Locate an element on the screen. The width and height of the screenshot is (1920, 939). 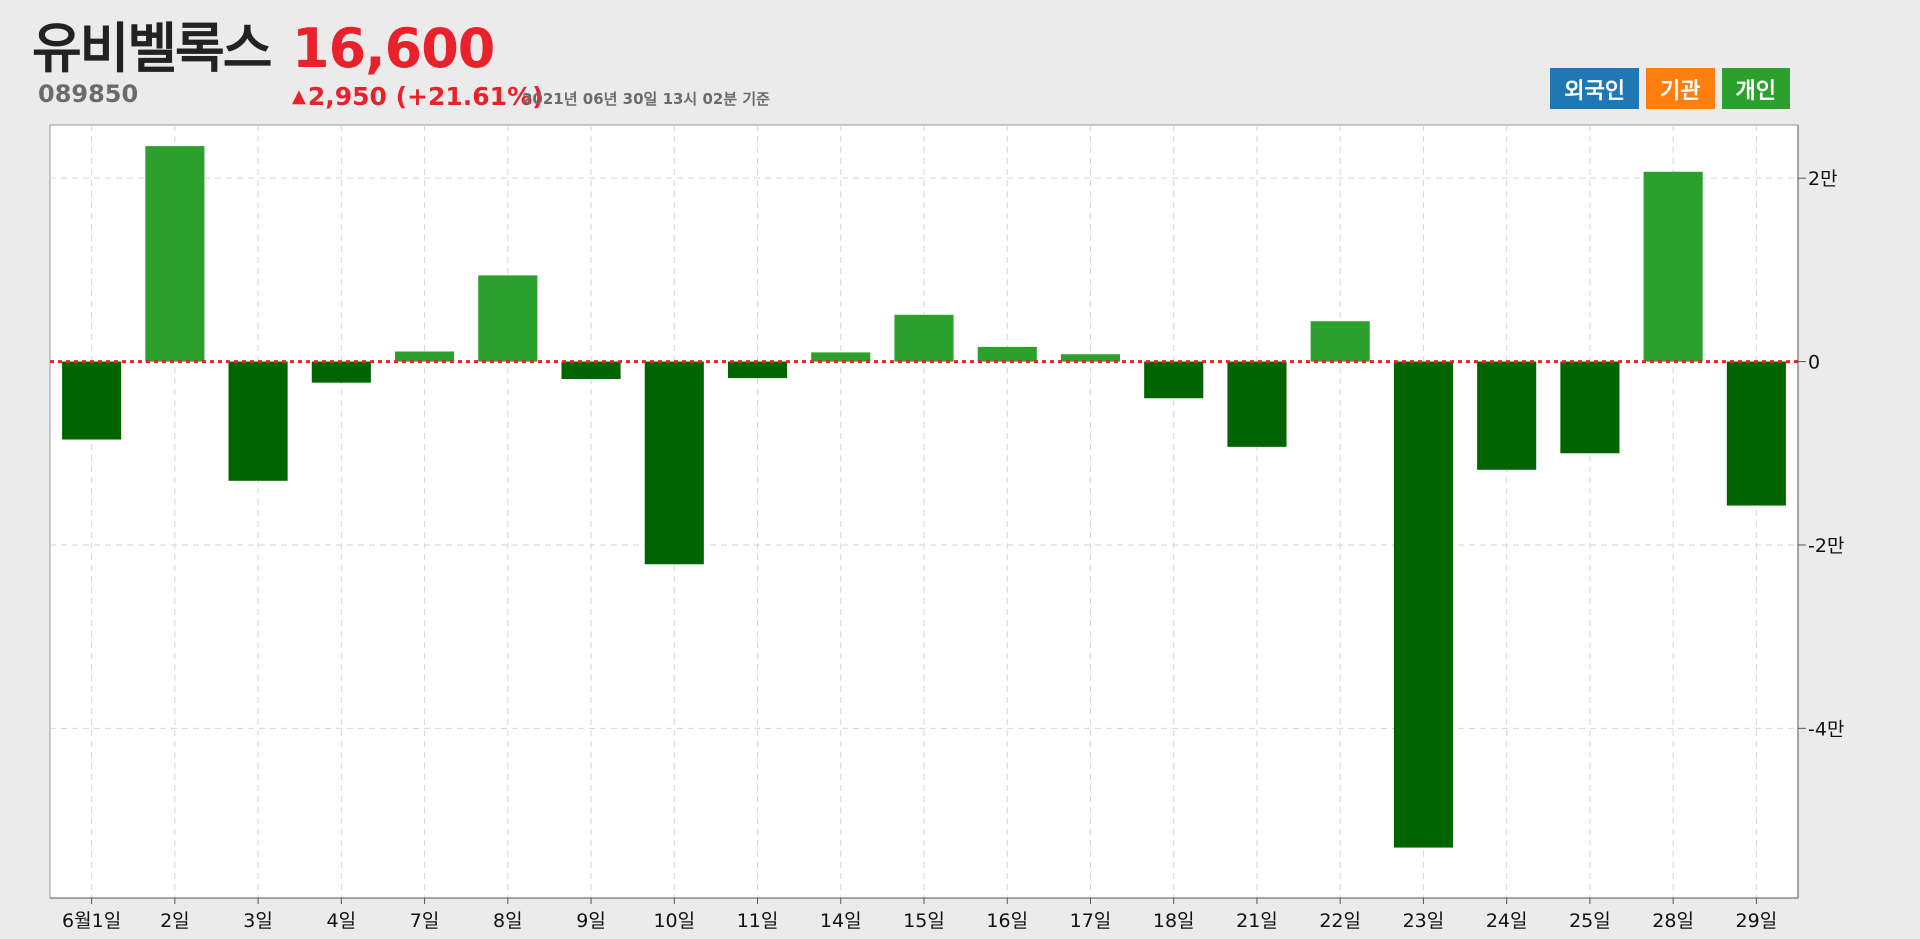
x-tick-label: 25일 is located at coordinates (1590, 921).